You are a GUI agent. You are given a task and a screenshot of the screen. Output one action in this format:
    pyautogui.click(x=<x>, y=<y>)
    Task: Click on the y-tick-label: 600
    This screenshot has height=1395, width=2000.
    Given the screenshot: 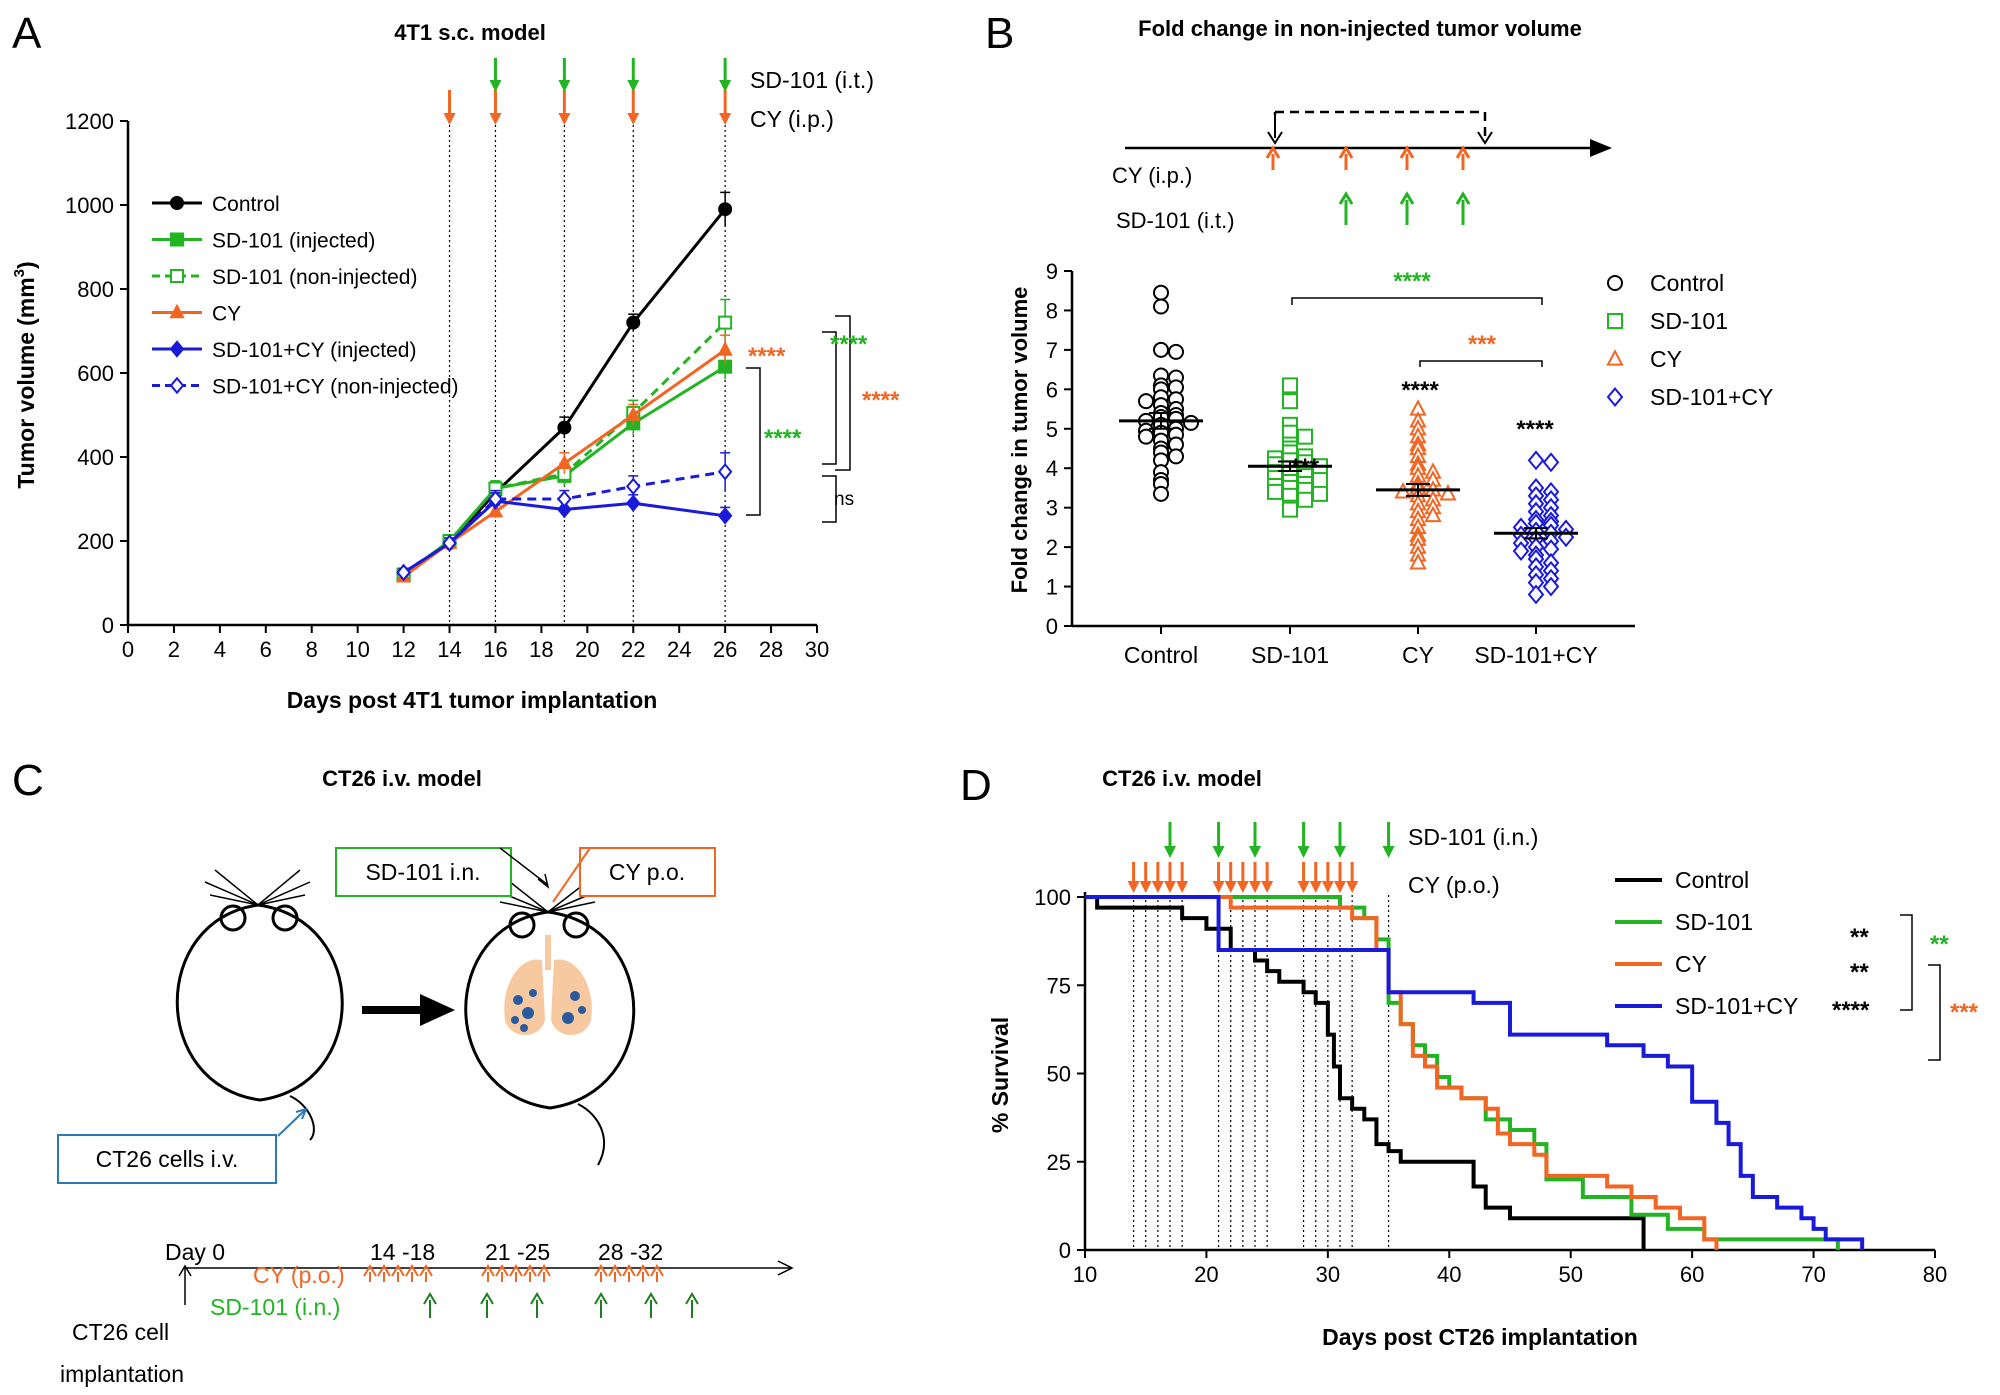 What is the action you would take?
    pyautogui.click(x=95, y=373)
    